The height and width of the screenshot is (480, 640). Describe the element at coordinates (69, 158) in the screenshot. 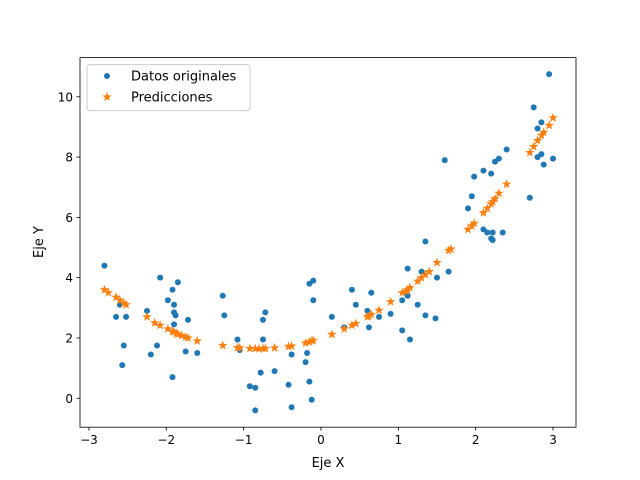

I see `y-tick-label: 8` at that location.